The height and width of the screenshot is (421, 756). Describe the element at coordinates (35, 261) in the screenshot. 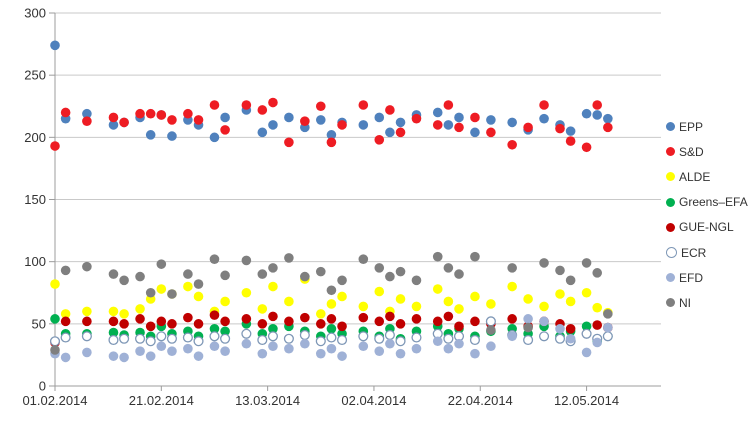

I see `y-tick-label-100: 100` at that location.